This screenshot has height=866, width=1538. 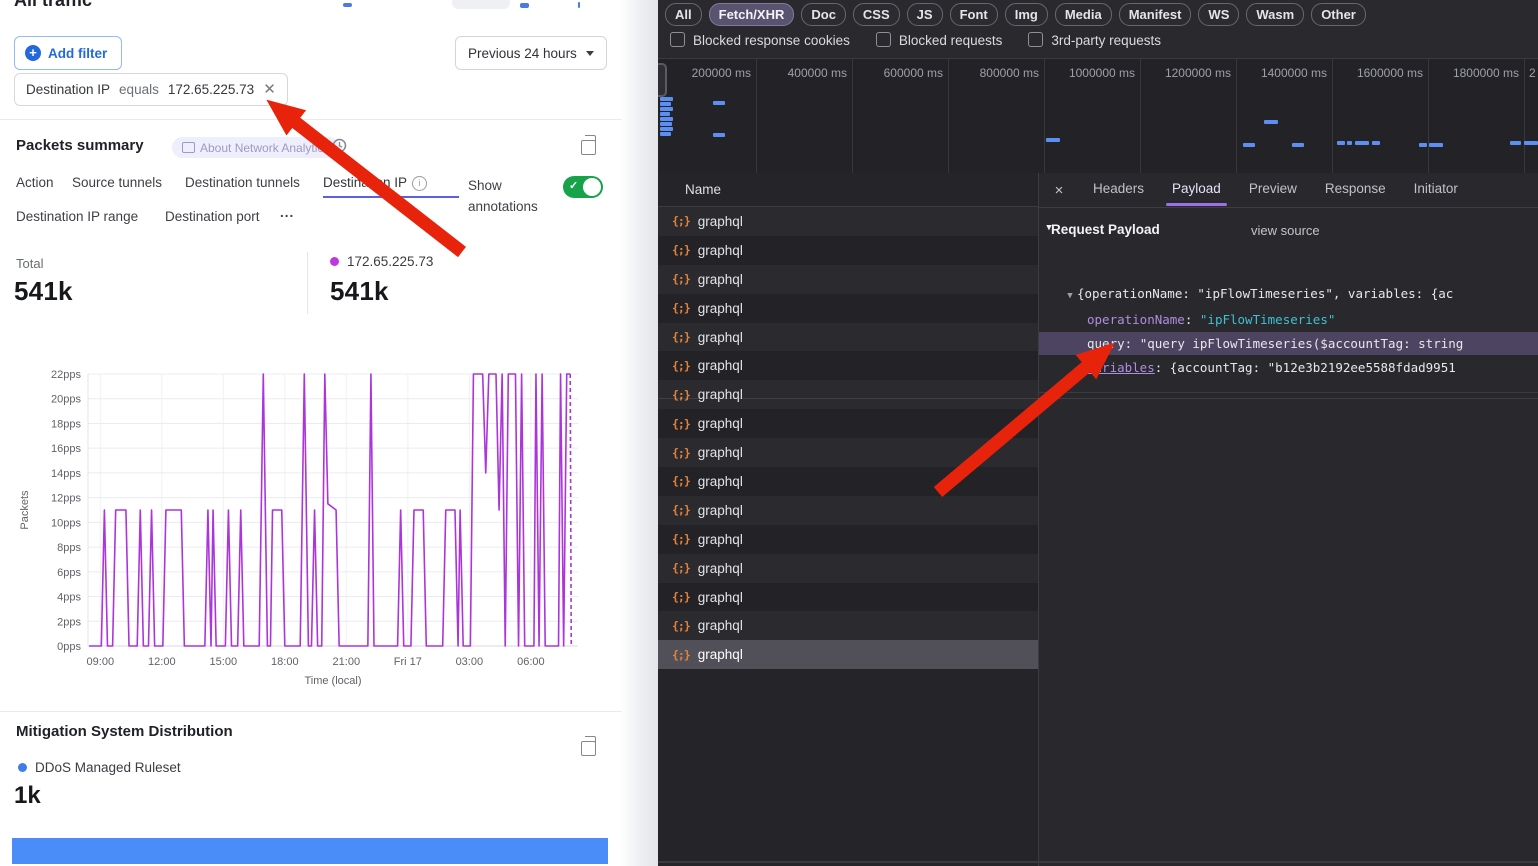 What do you see at coordinates (1272, 188) in the screenshot?
I see `tab-preview: Preview` at bounding box center [1272, 188].